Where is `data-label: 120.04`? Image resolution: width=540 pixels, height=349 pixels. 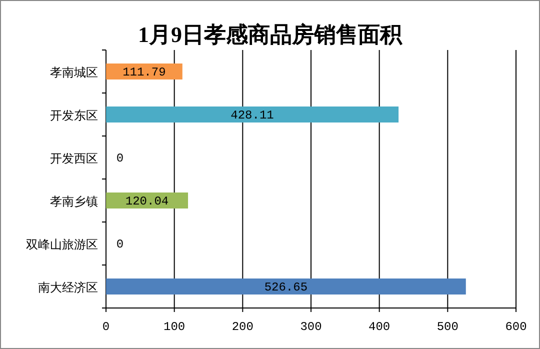
data-label: 120.04 is located at coordinates (147, 201).